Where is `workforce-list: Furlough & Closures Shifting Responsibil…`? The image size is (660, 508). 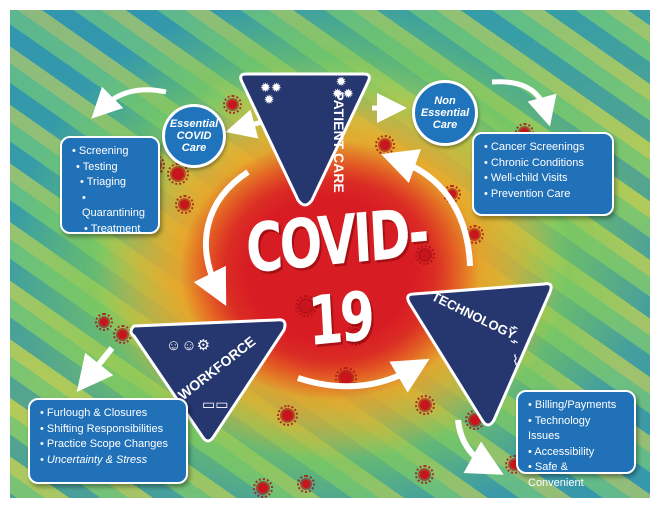
workforce-list: Furlough & Closures Shifting Responsibil… is located at coordinates (108, 437).